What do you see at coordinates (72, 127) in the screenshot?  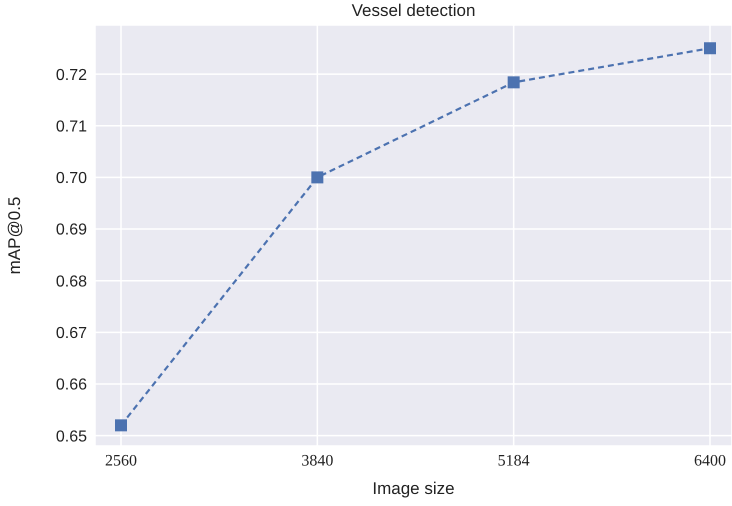 I see `y-tick-label: 0.71` at bounding box center [72, 127].